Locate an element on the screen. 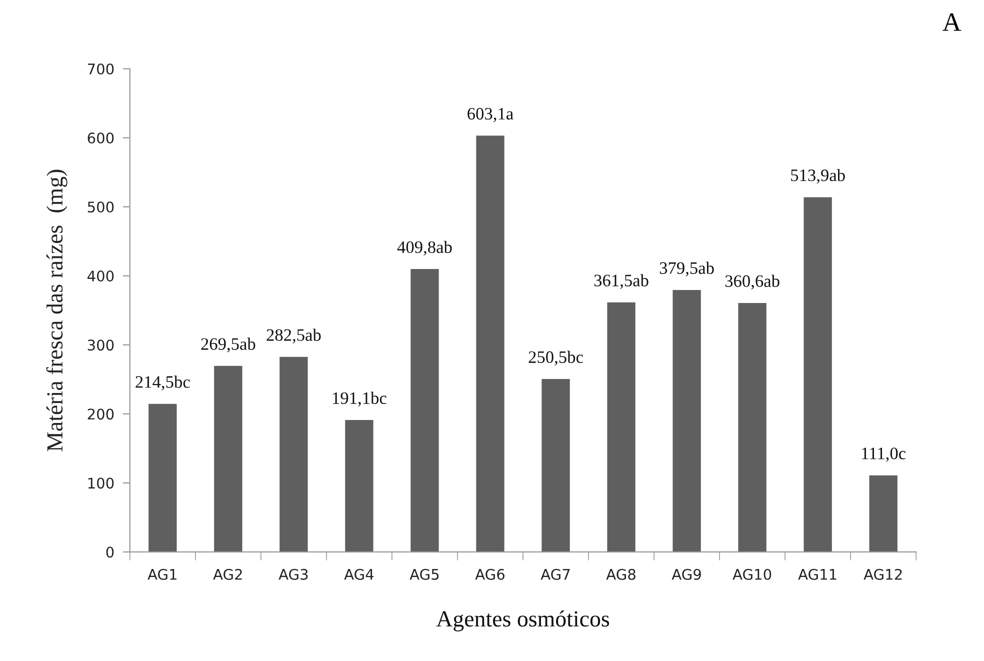 This screenshot has height=661, width=984. x-tick-label: AG4 is located at coordinates (359, 574).